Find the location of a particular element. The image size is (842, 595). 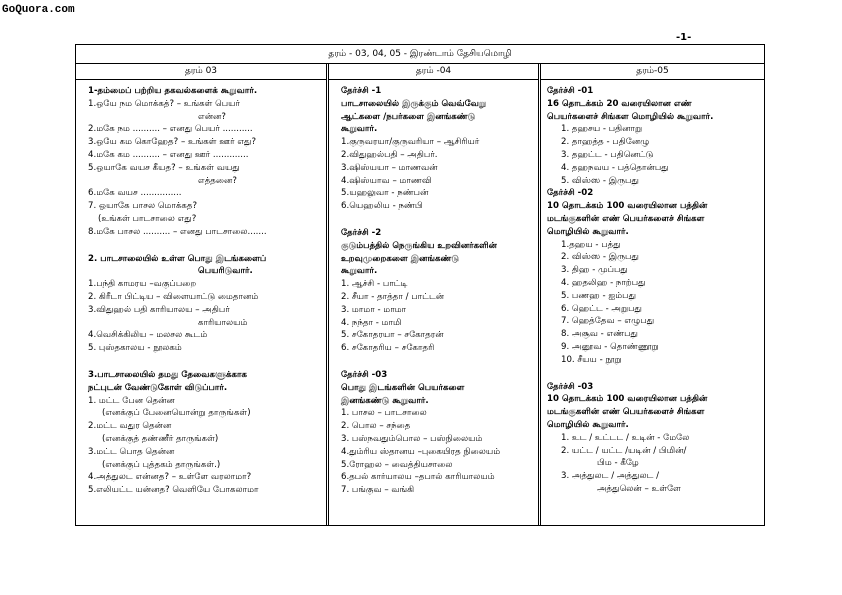

text-line: பெயரிடுவார். is located at coordinates (225, 271).